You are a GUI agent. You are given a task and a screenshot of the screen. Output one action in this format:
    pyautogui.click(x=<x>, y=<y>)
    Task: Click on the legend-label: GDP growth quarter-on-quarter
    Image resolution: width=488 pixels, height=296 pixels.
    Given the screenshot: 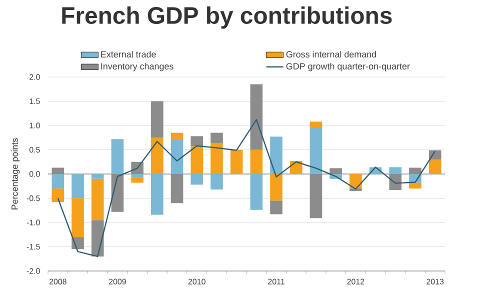 What is the action you would take?
    pyautogui.click(x=348, y=67)
    